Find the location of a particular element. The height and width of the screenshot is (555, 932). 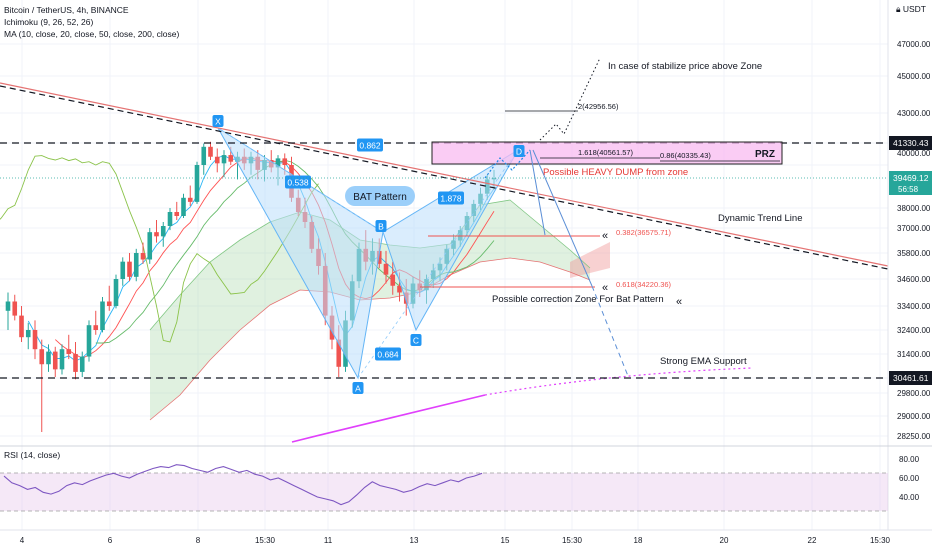

lower-level-tag: 30461.61 is located at coordinates (911, 378).